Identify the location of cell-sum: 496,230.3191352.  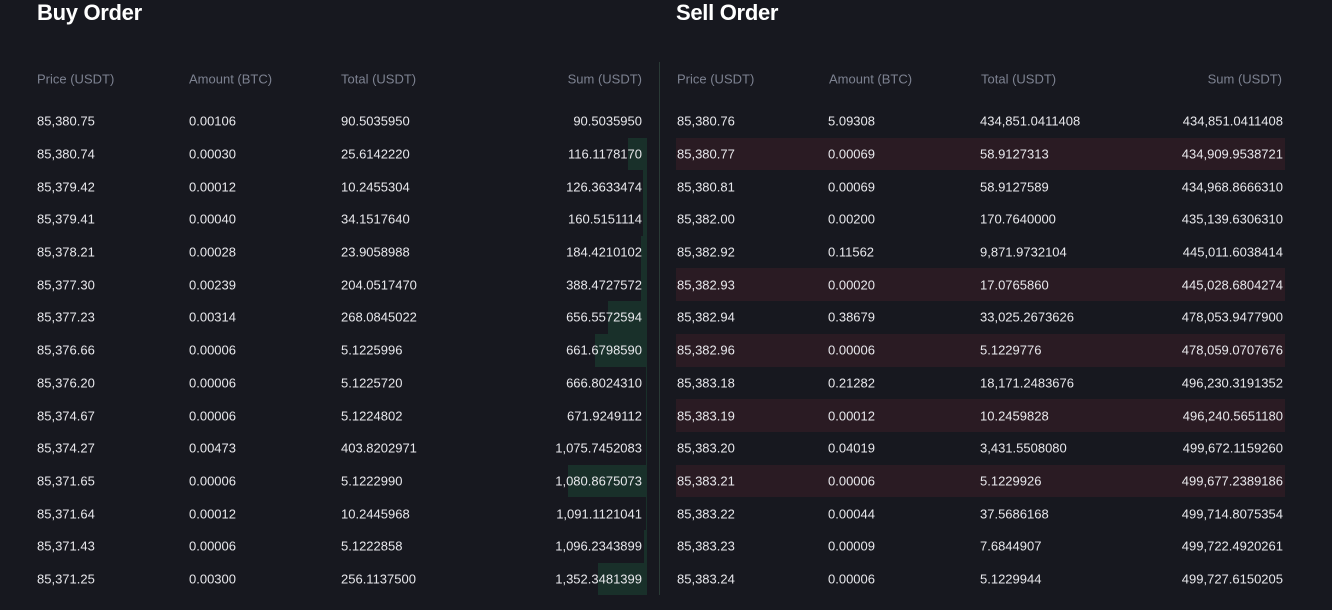
(1232, 383).